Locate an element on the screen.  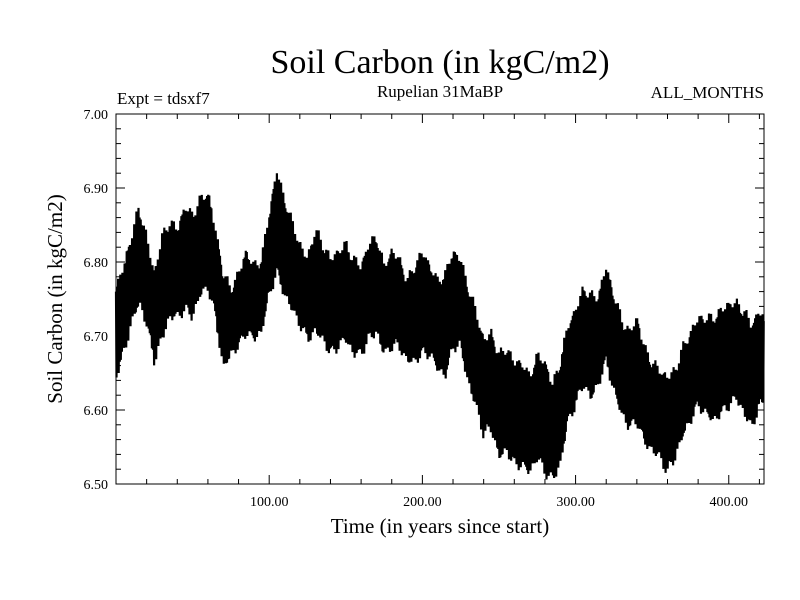
y-tick-label: 6.70 is located at coordinates (96, 337).